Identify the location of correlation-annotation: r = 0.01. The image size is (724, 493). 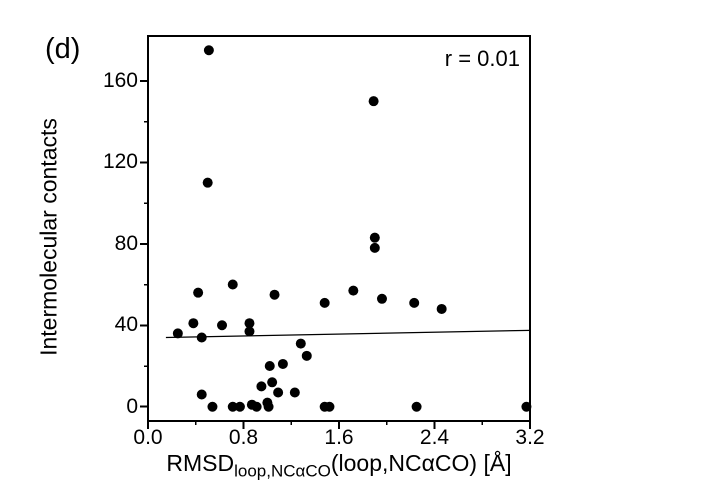
(482, 58).